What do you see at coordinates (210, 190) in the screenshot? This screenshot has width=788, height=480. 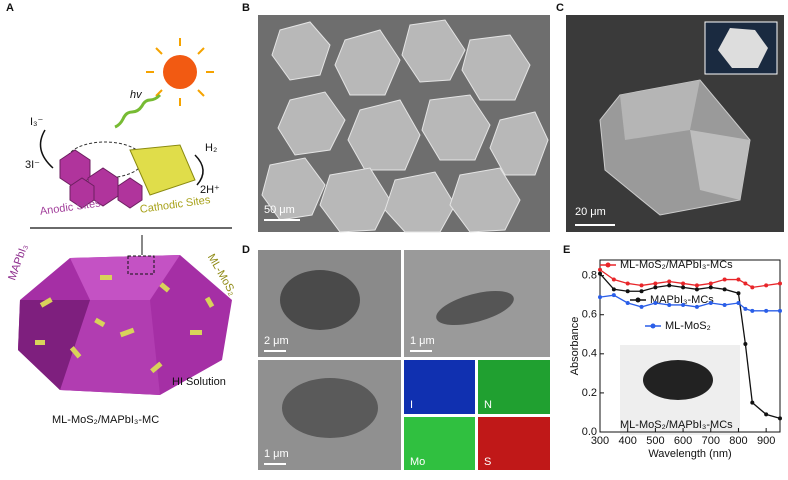 I see `proton-label: 2H⁺` at bounding box center [210, 190].